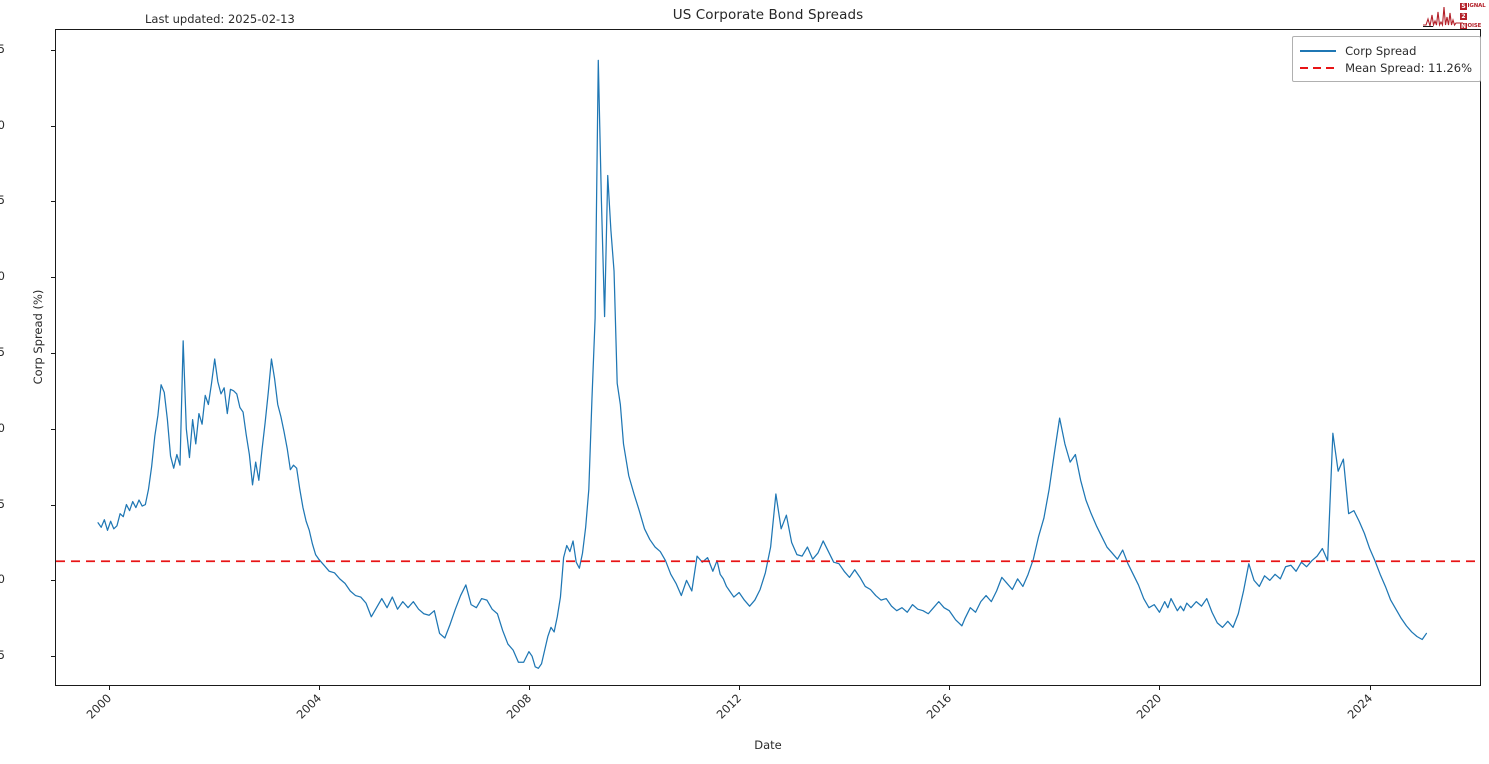 The height and width of the screenshot is (764, 1489). Describe the element at coordinates (308, 706) in the screenshot. I see `x-tick-label-2004: 2004` at that location.